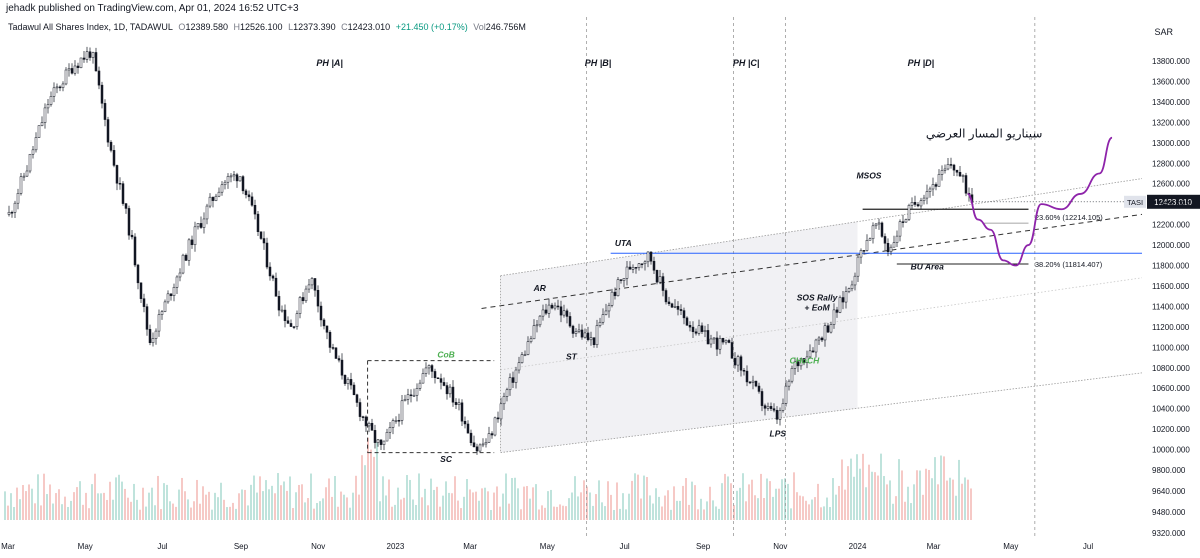 Image resolution: width=1200 pixels, height=558 pixels. What do you see at coordinates (162, 546) in the screenshot?
I see `x-tick-label: Jul` at bounding box center [162, 546].